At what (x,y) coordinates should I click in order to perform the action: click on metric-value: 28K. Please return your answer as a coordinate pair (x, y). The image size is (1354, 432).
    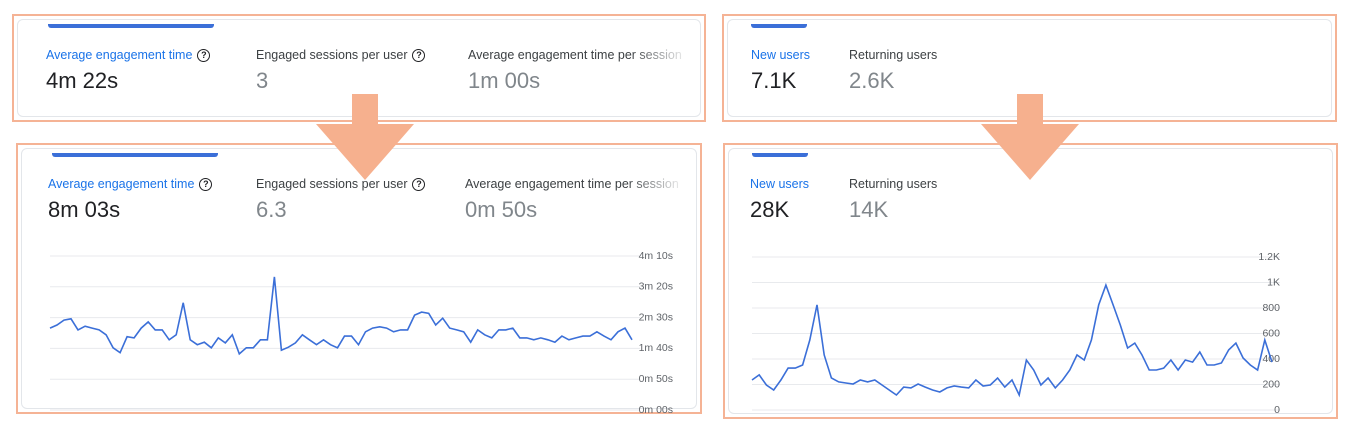
    Looking at the image, I should click on (770, 209).